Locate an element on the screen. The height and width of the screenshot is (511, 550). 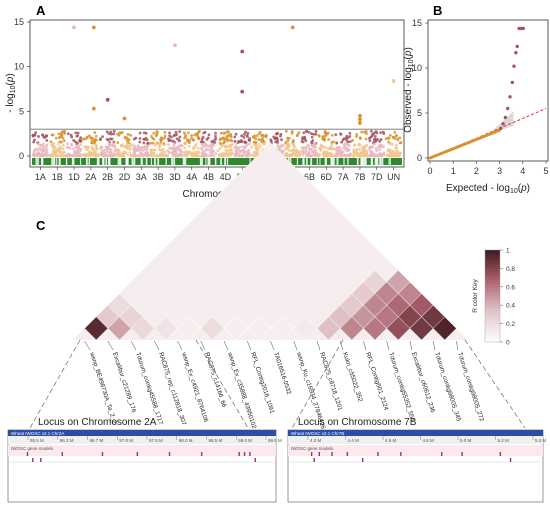
snp-label: Tdurum_contig45588_1717 is located at coordinates (149, 388).